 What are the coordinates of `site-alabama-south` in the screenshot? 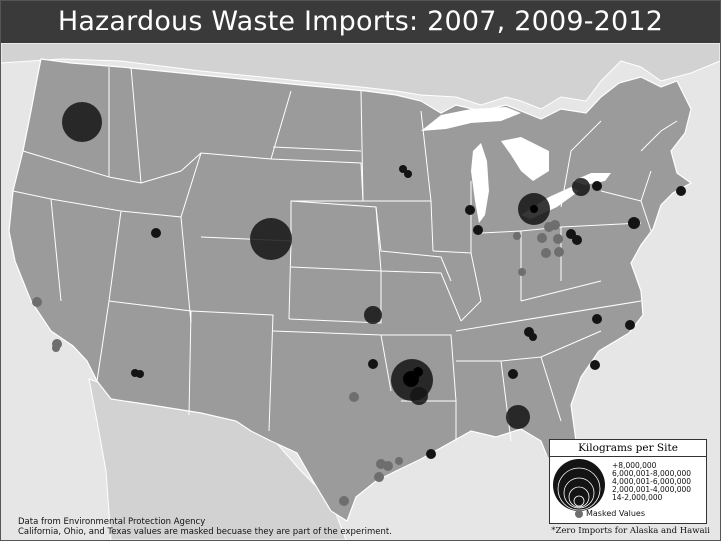 It's located at (518, 417).